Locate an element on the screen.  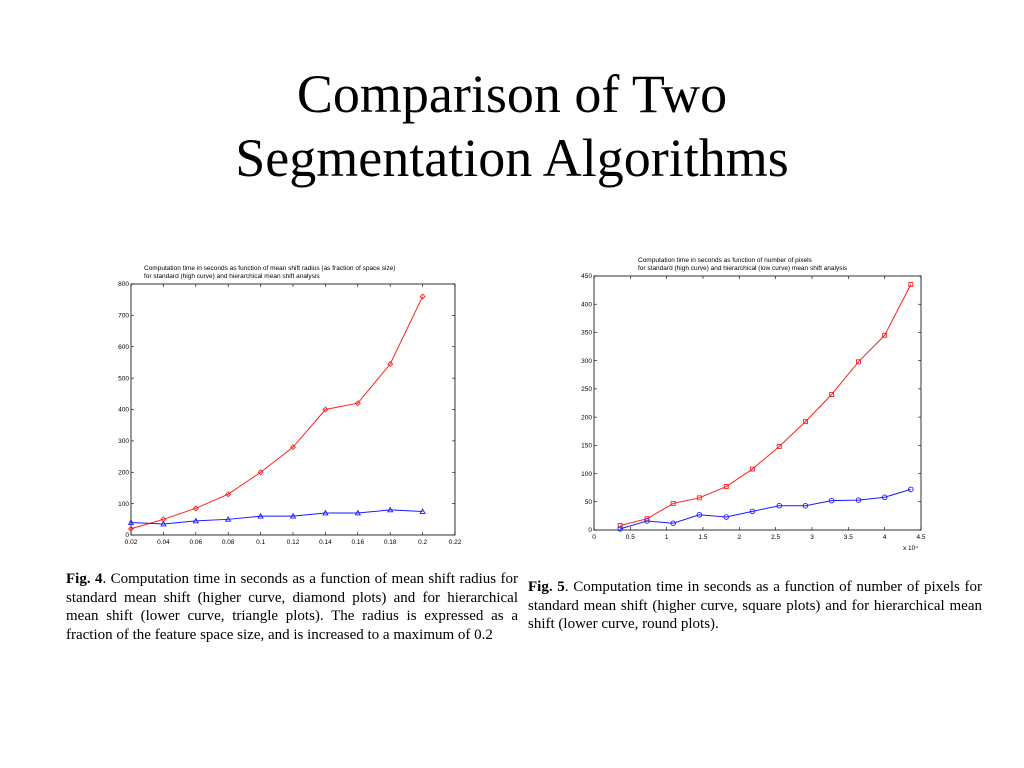
fig5-caption-label: Fig. 5 is located at coordinates (546, 587).